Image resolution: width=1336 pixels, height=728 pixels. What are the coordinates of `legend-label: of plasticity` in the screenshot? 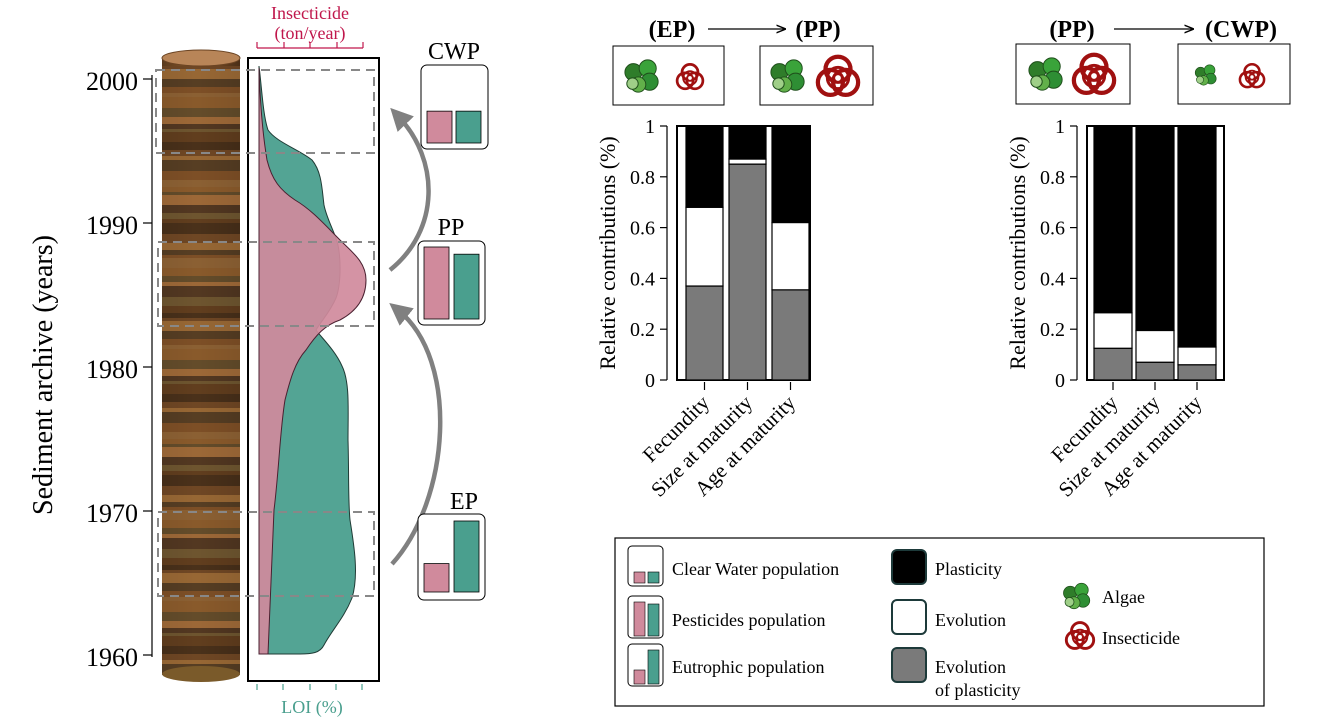 It's located at (977, 690).